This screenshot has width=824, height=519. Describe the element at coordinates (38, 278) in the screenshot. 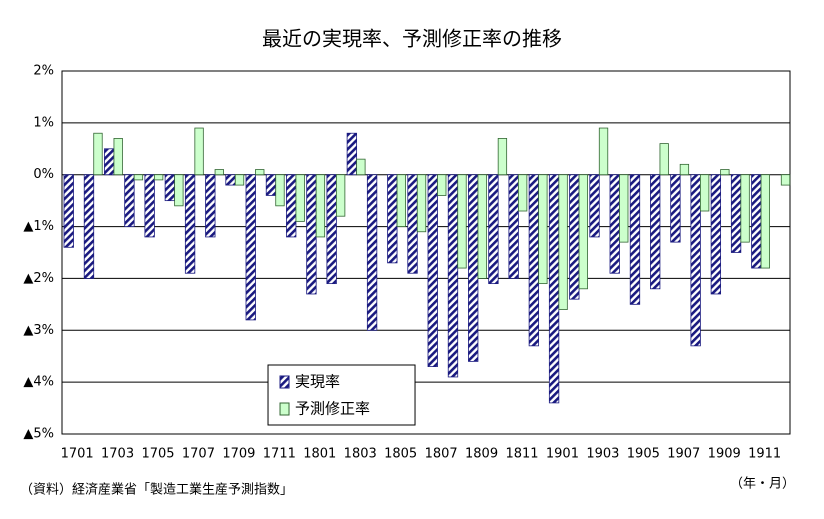

I see `y-tick-label: ▲2%` at that location.